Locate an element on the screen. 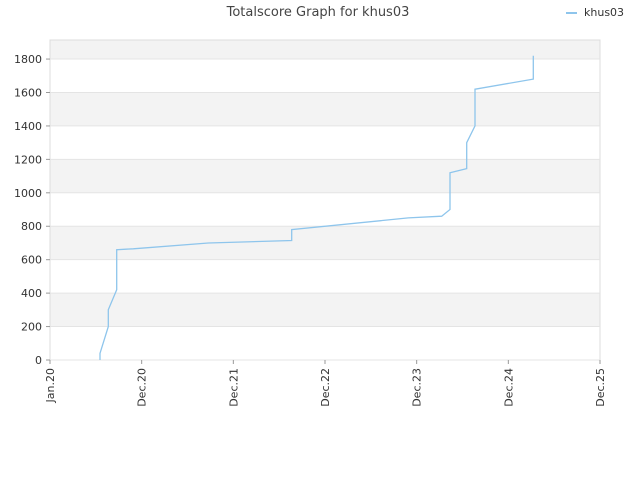 This screenshot has width=640, height=480. y-tick-label: 800 is located at coordinates (31, 226).